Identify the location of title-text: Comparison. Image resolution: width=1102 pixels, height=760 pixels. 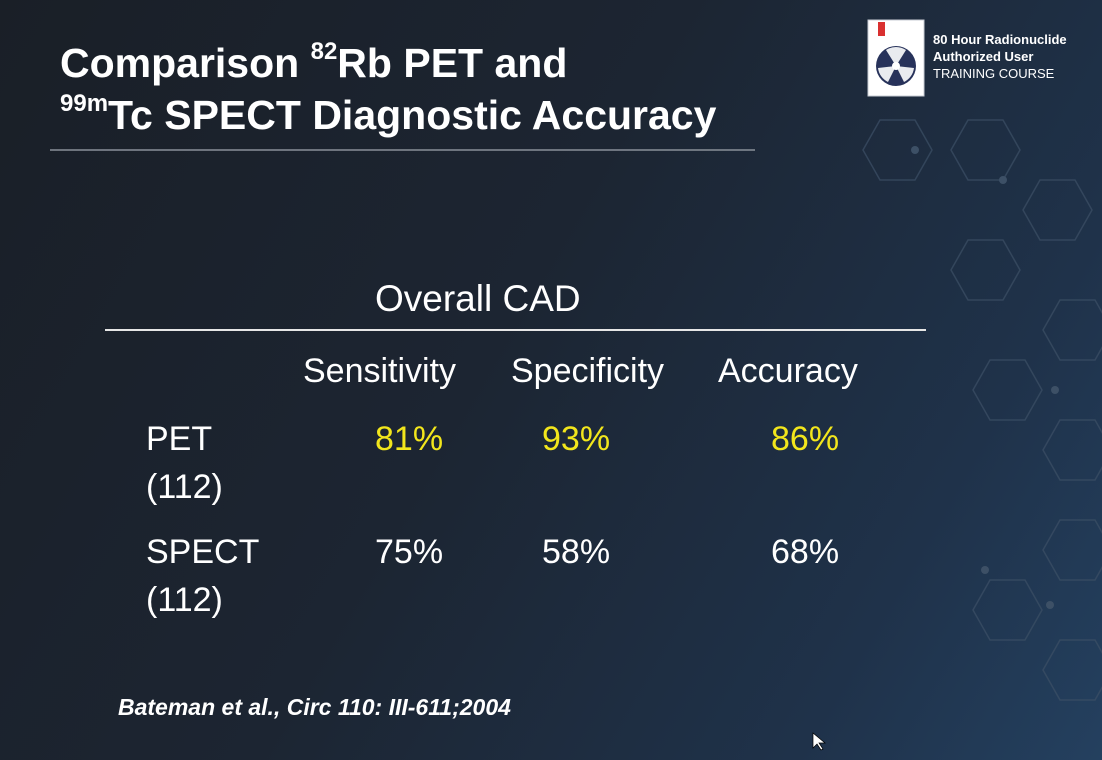
(185, 63).